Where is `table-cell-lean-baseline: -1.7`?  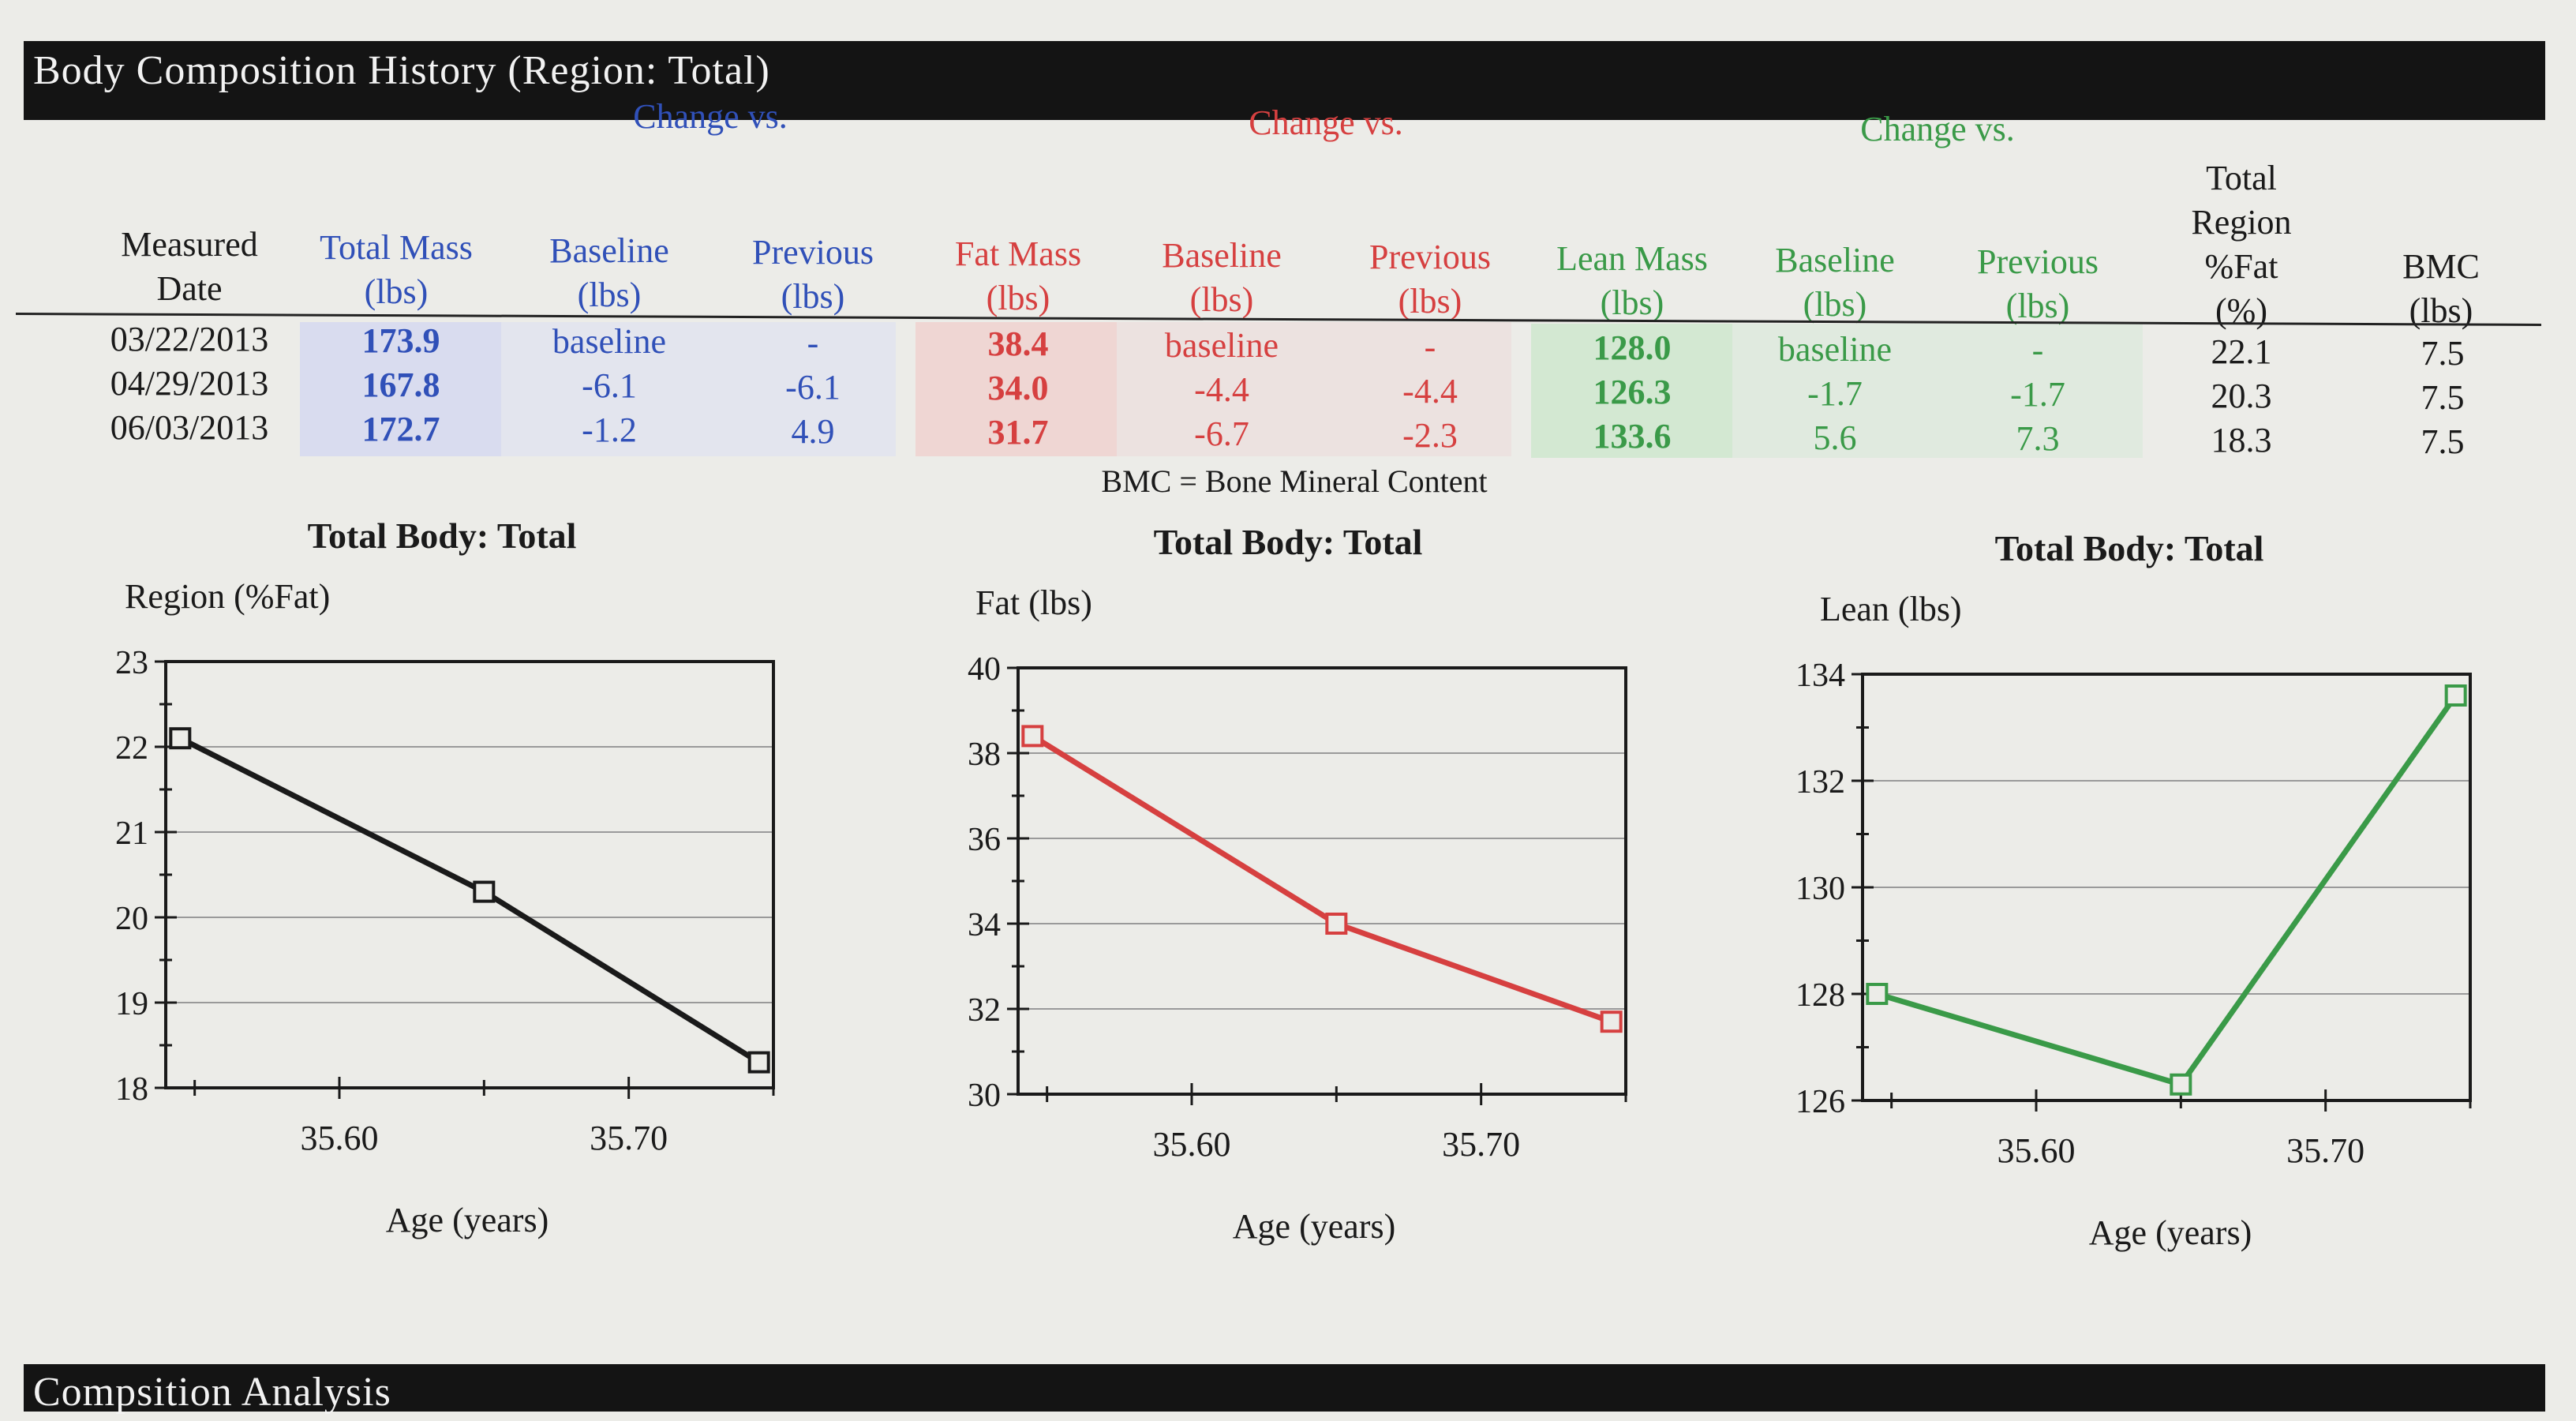 table-cell-lean-baseline: -1.7 is located at coordinates (1835, 393).